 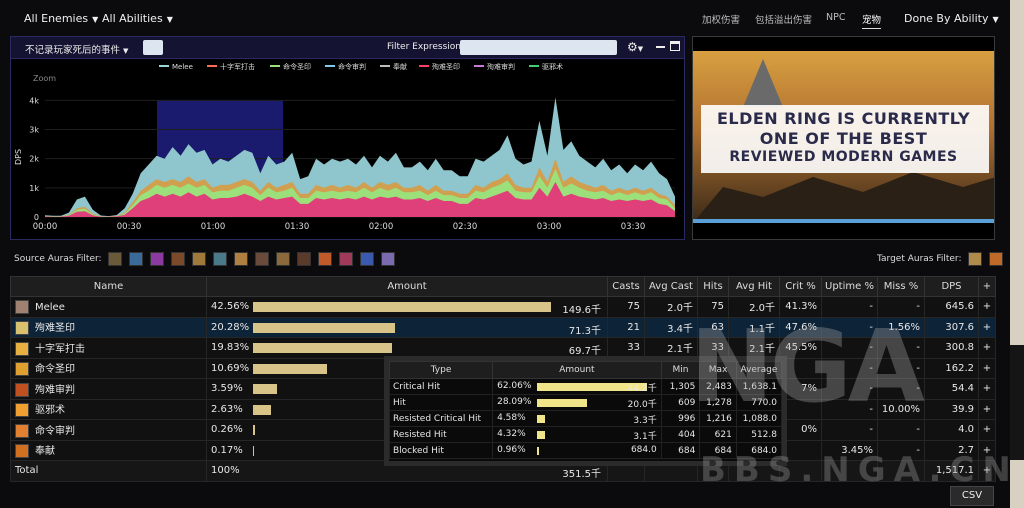 I want to click on ability-name: 驱邪术, so click(x=50, y=411).